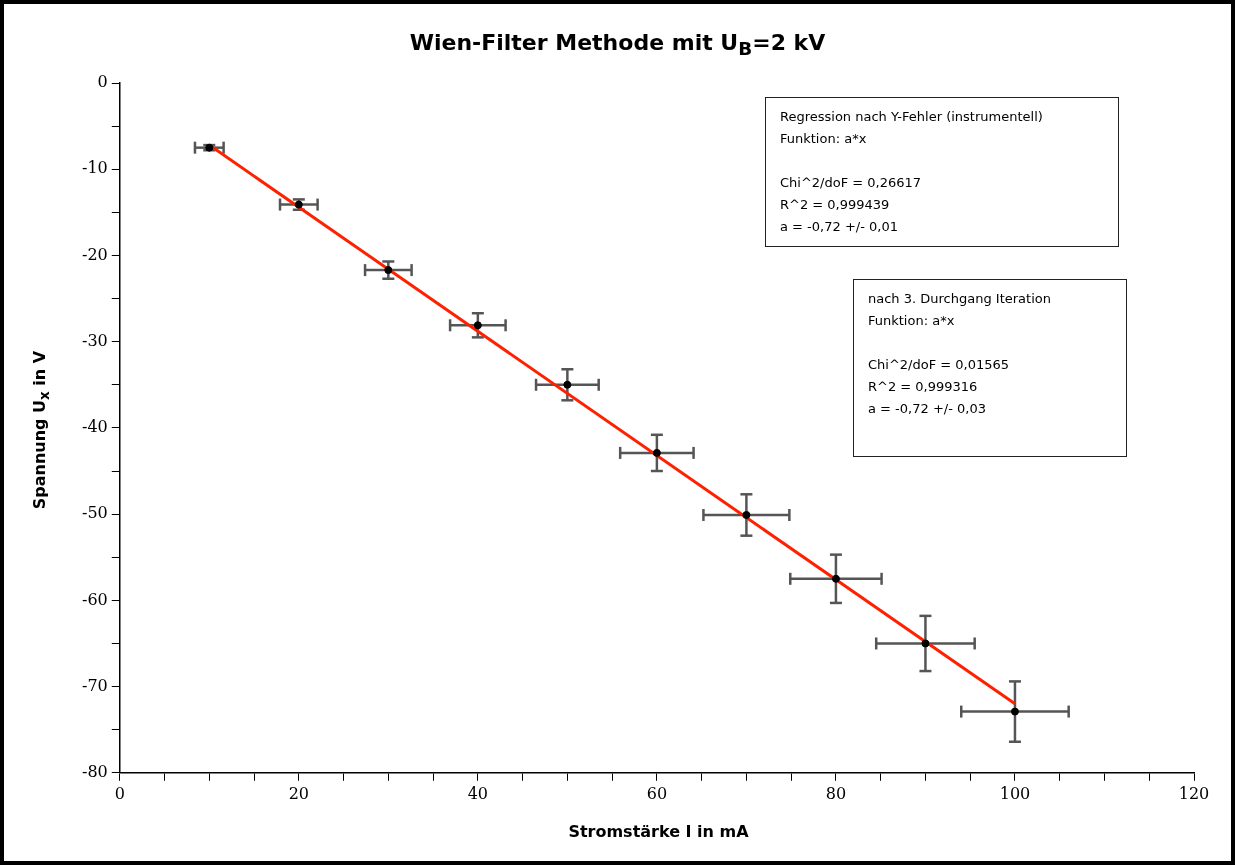 This screenshot has width=1235, height=865. Describe the element at coordinates (911, 171) in the screenshot. I see `text: Regression nach Y-Fehler (instrumentell) Funktion: a*x Chi^2/doF = 0,26617 R^2 = 0,999439 a = -0,72 +/- 0,01` at that location.